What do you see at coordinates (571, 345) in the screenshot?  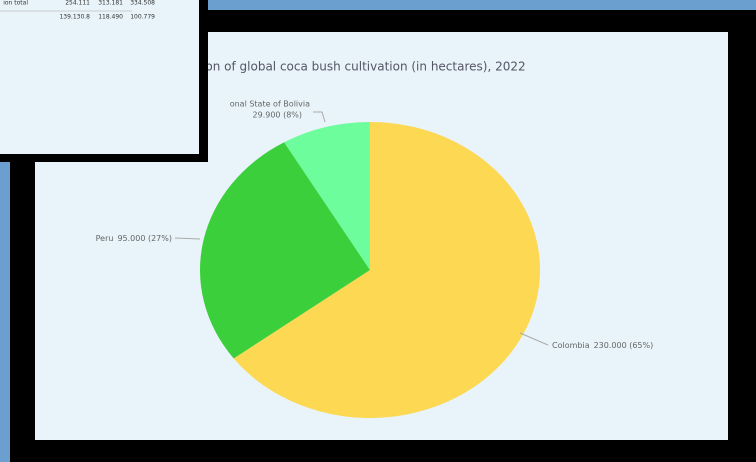 I see `slice-name: Colombia` at bounding box center [571, 345].